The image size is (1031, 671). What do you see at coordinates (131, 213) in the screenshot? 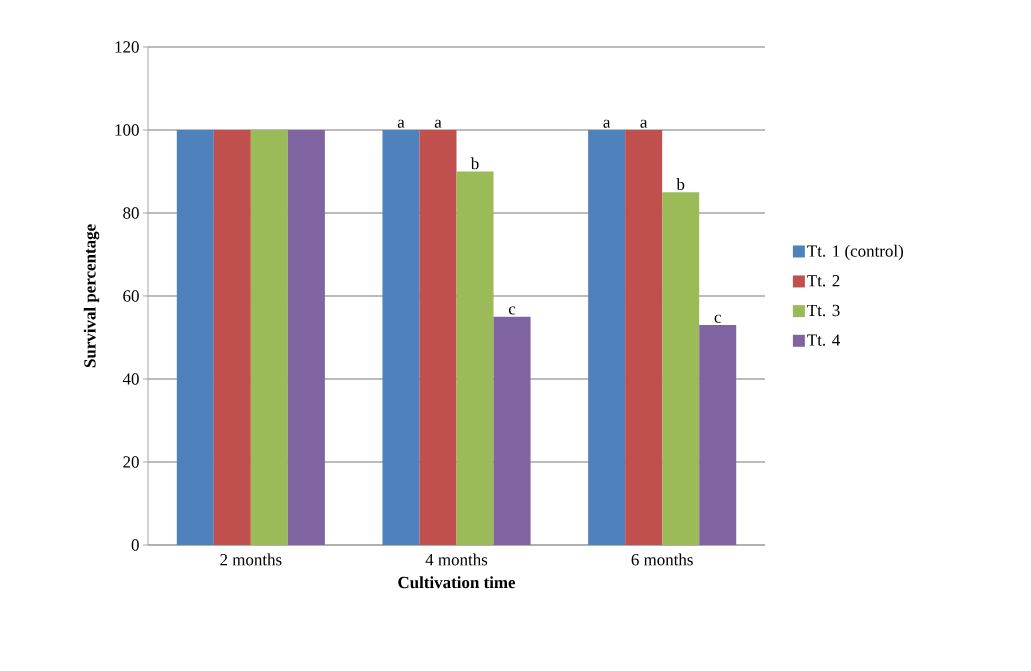
I see `y-tick-label: 80` at bounding box center [131, 213].